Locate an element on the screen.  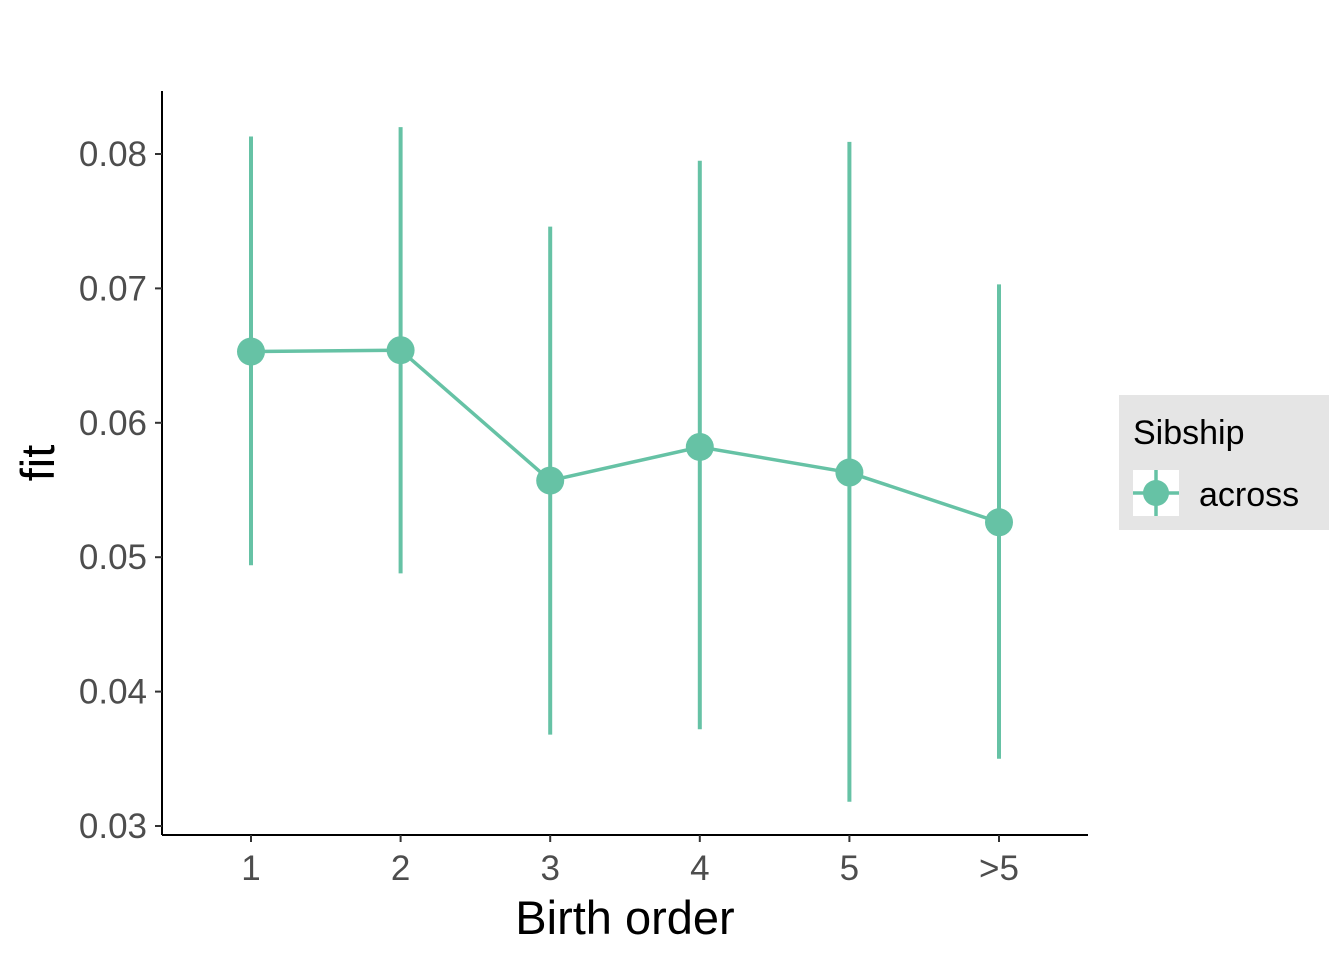
x-axis-title: Birth order is located at coordinates (624, 917).